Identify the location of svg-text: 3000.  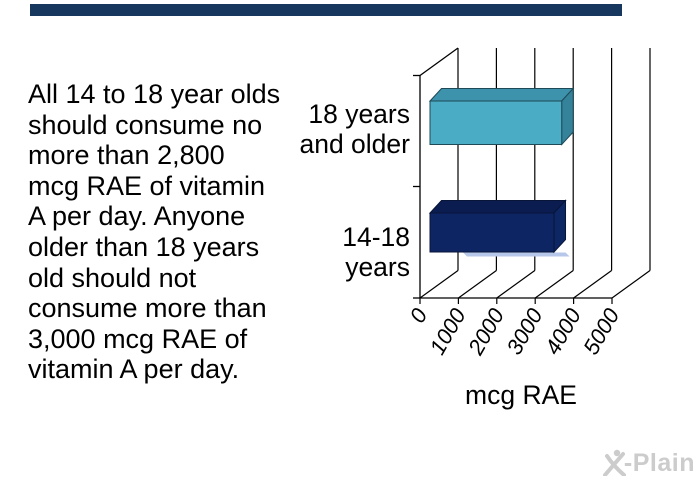
(524, 331).